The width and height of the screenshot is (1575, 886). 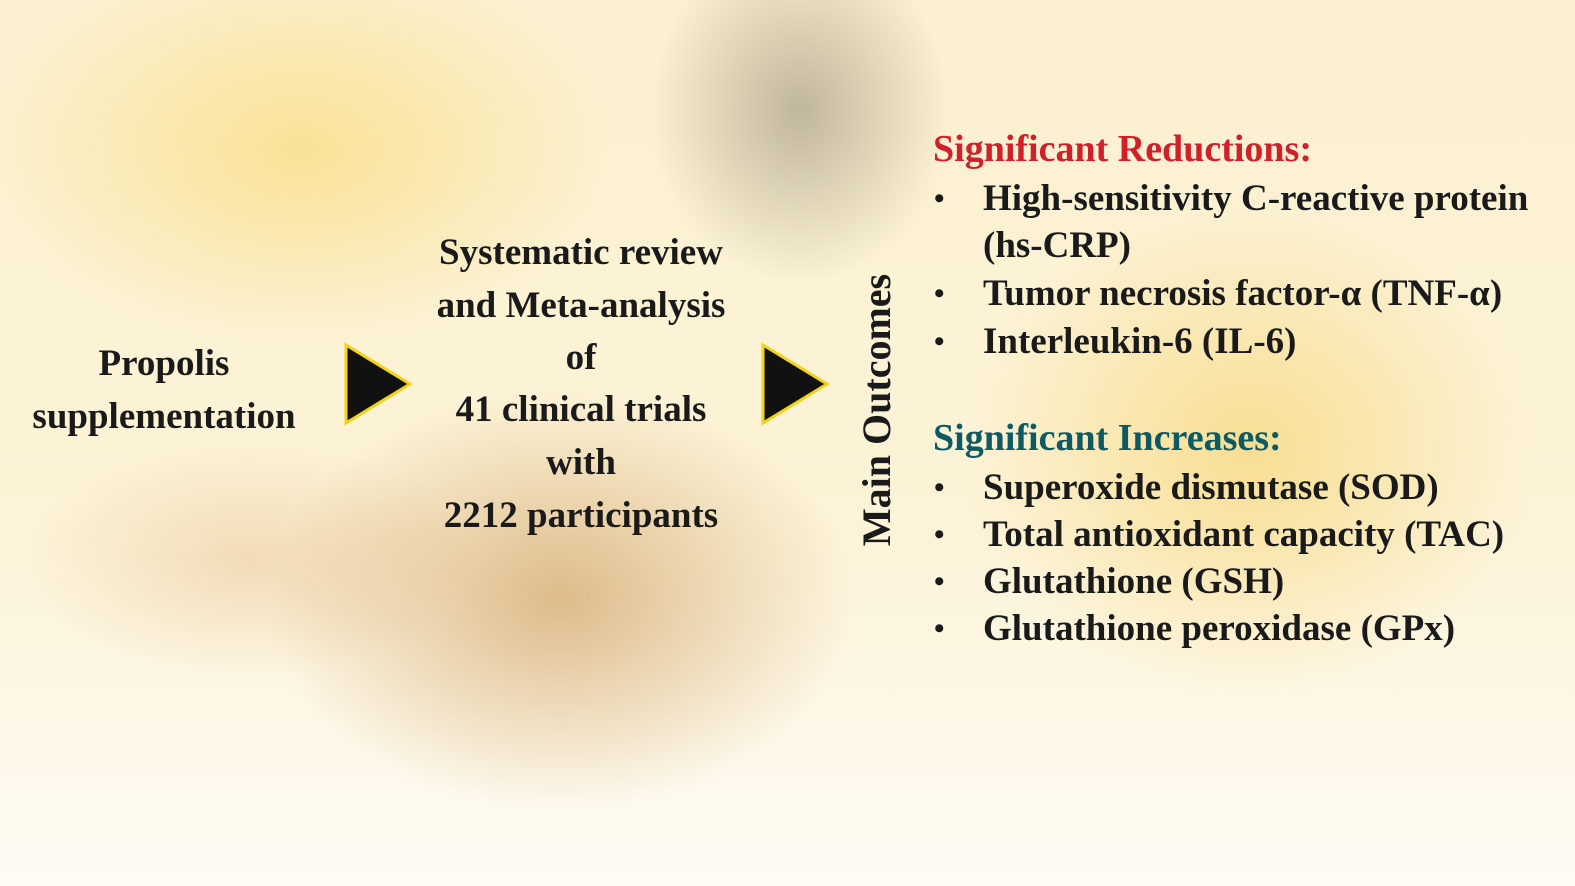 I want to click on reductions-heading: Significant Reductions:, so click(x=1122, y=149).